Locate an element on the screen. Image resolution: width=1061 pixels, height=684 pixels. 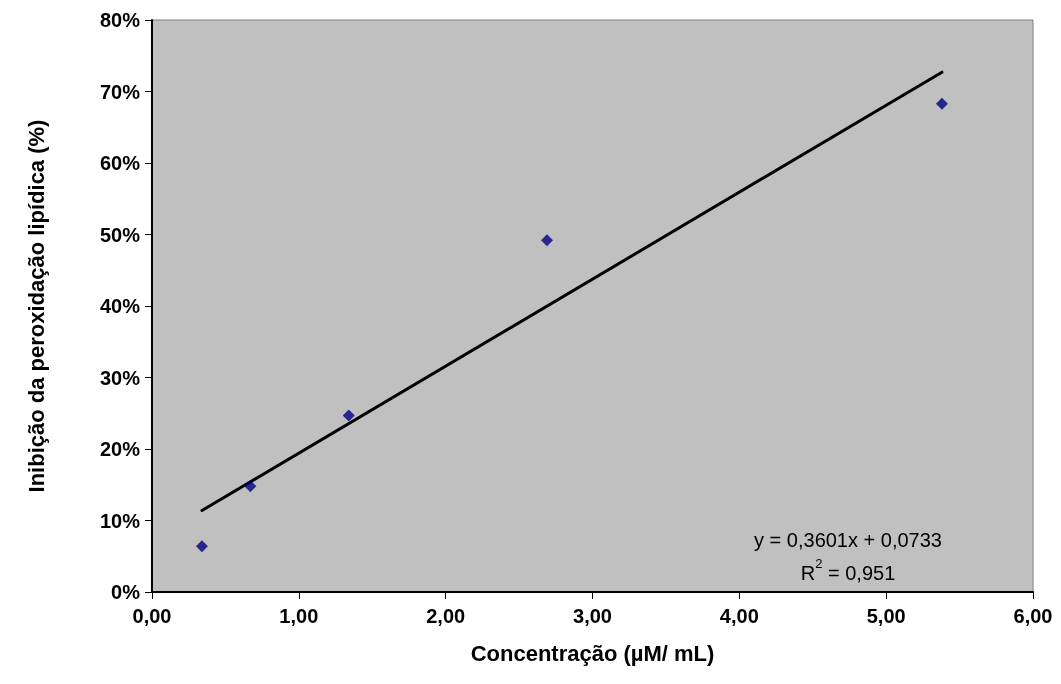
x-tick-label: 0,00 is located at coordinates (152, 616).